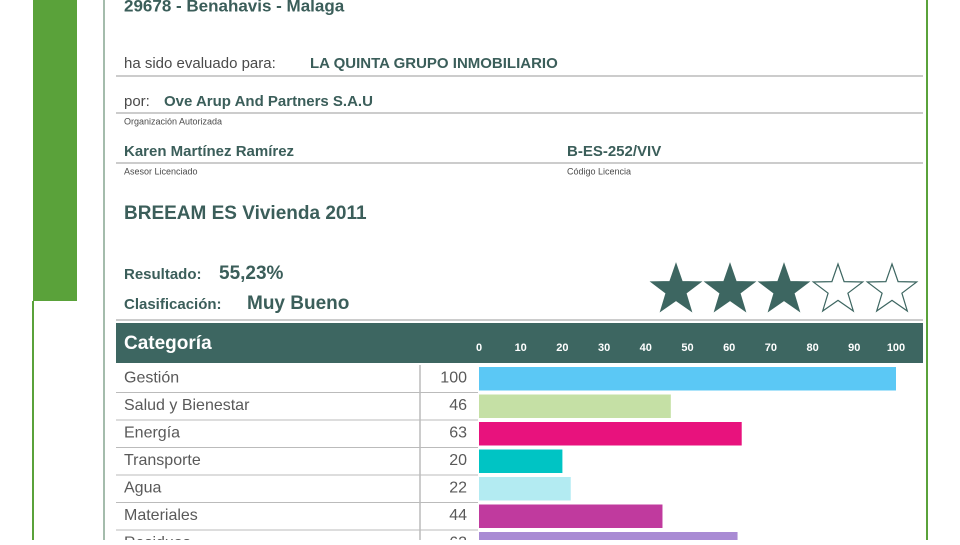 The height and width of the screenshot is (545, 960). What do you see at coordinates (173, 121) in the screenshot?
I see `org-caption: Organización Autorizada` at bounding box center [173, 121].